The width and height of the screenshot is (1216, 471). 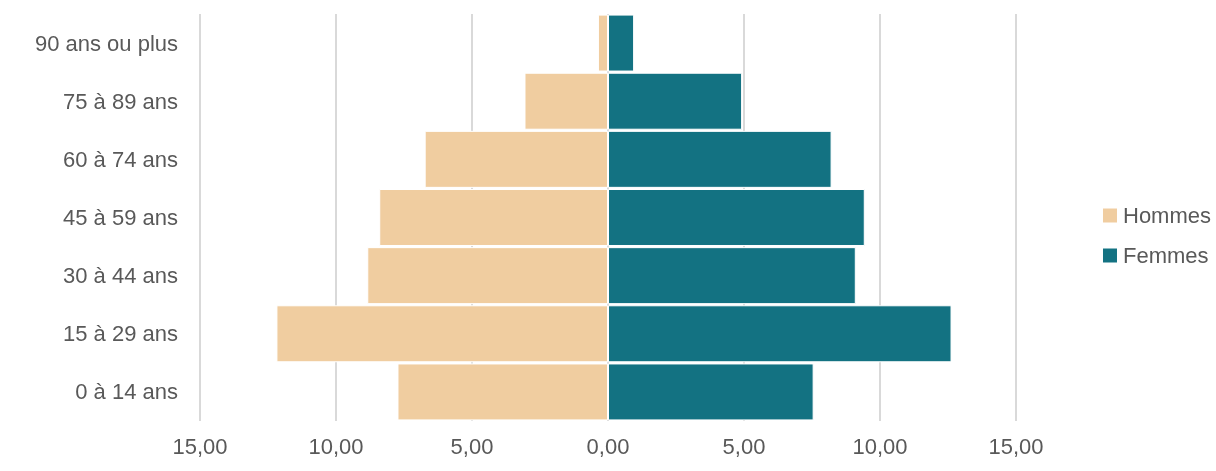 I want to click on y-tick-label: 45 à 59 ans, so click(x=120, y=217).